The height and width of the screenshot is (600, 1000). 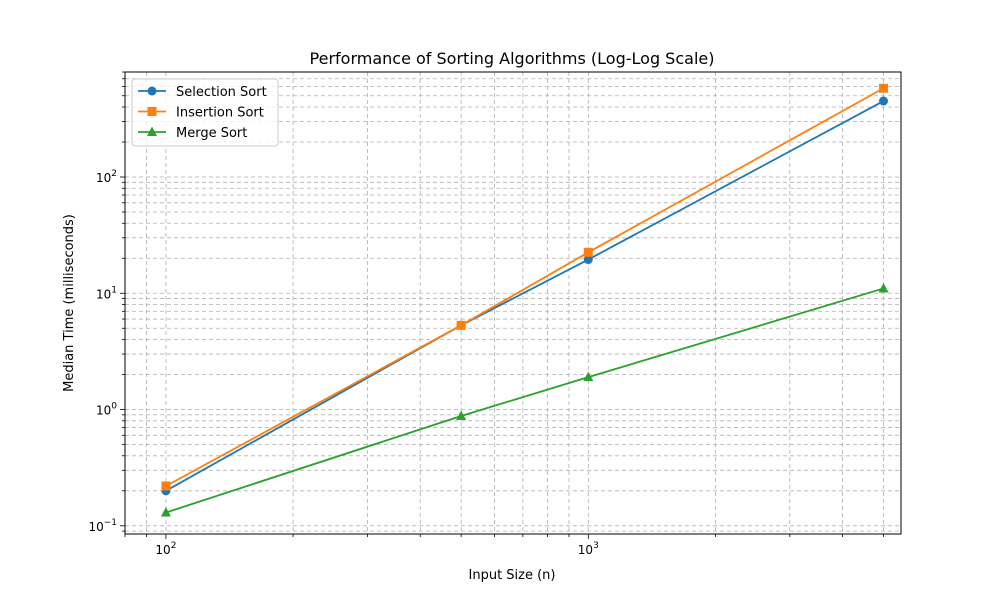 What do you see at coordinates (512, 575) in the screenshot?
I see `x-axis-label: Input Size (n)` at bounding box center [512, 575].